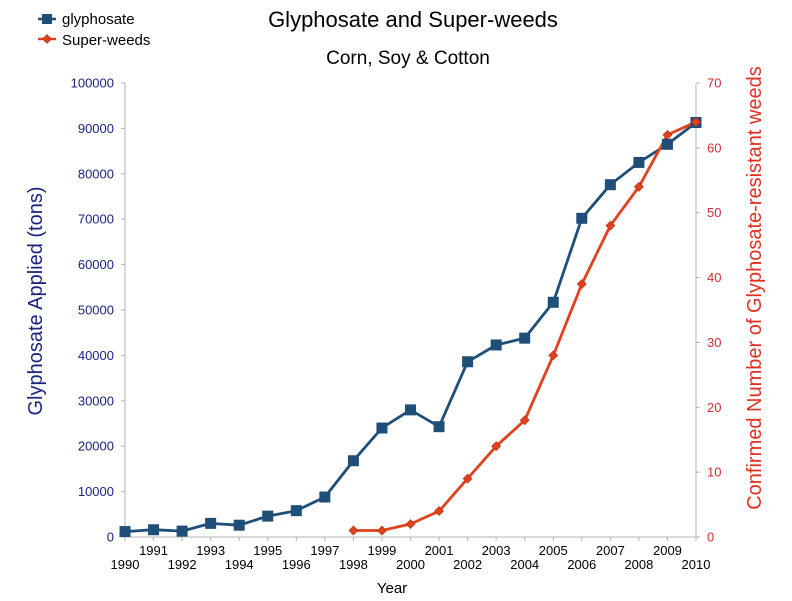 The height and width of the screenshot is (601, 792). I want to click on x-tick-label: 2000, so click(410, 564).